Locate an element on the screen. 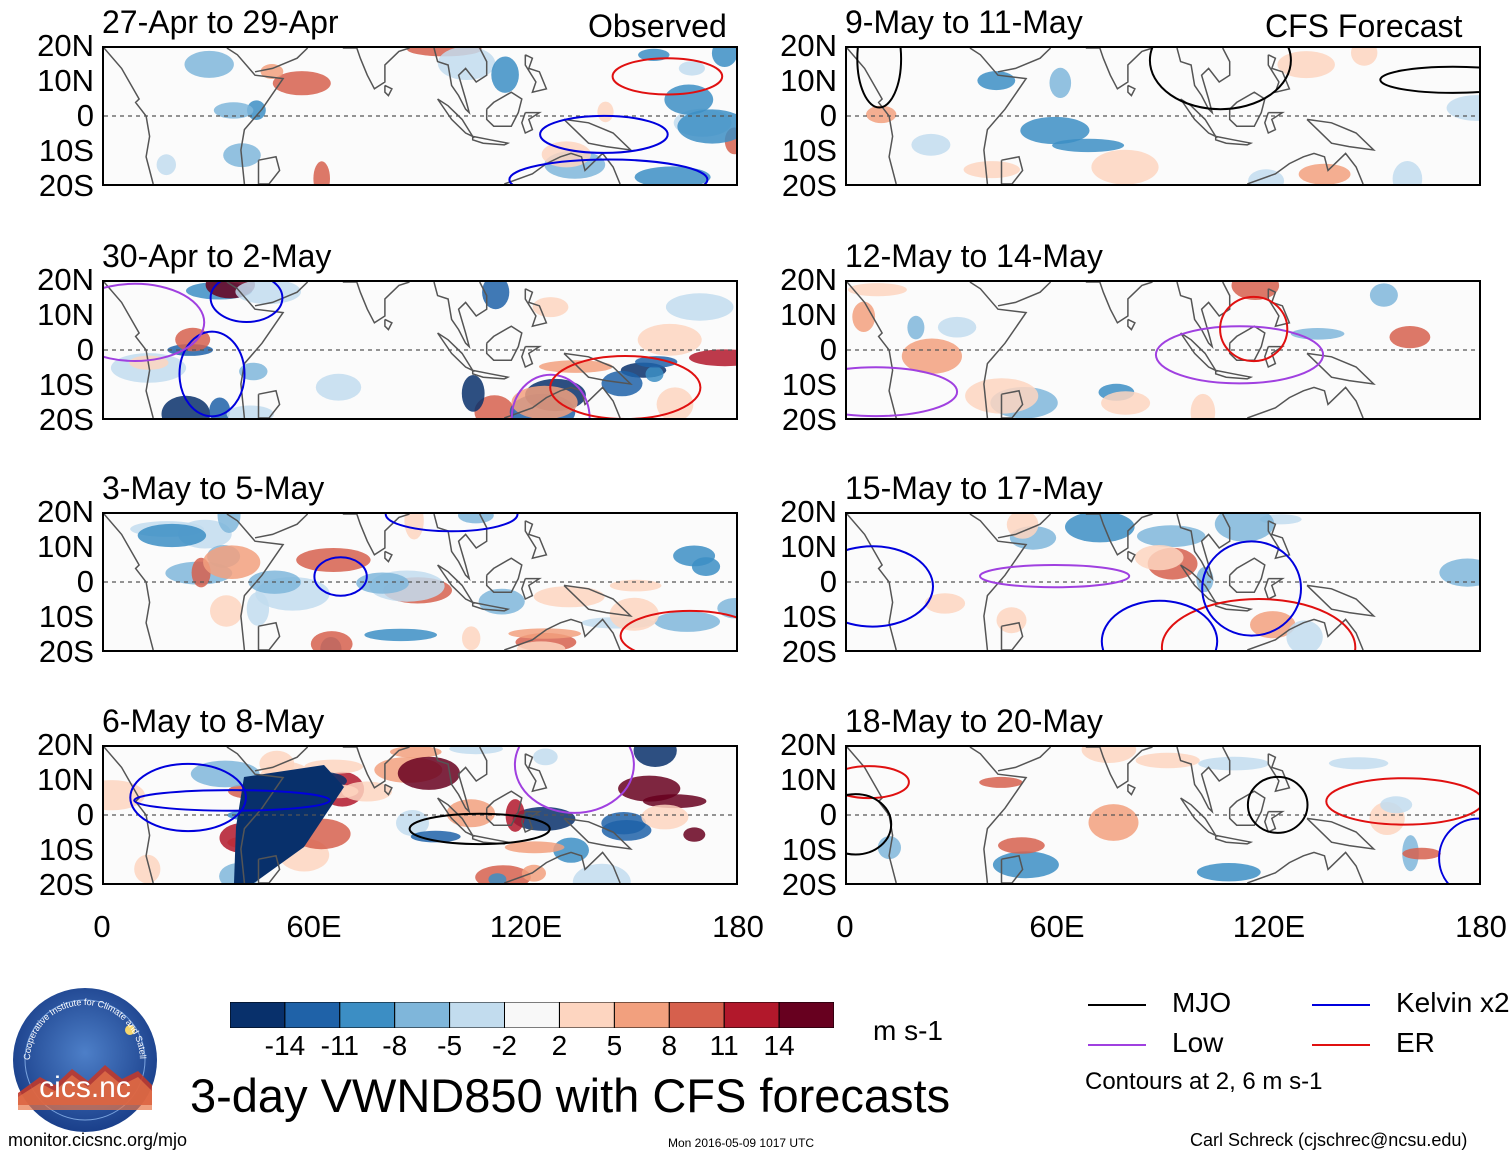  lon-tick-label: 180 is located at coordinates (1481, 926).